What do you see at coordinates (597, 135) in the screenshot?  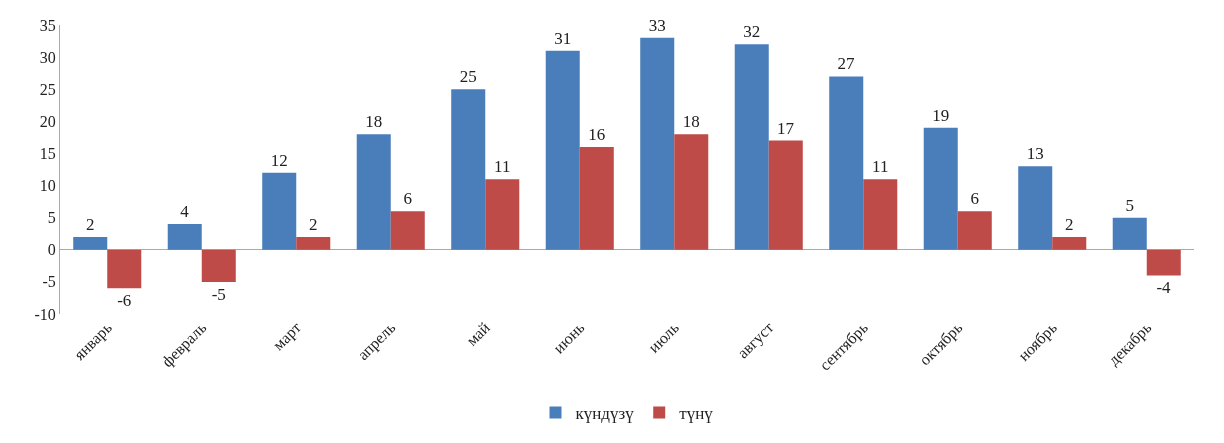 I see `data-label: 16` at bounding box center [597, 135].